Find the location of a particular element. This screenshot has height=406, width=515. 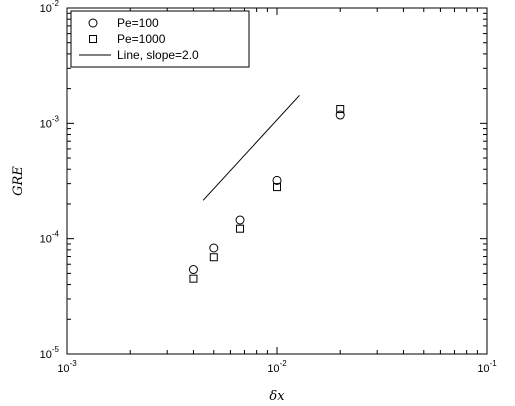

legend-label: Line, slope=2.0 is located at coordinates (158, 55).